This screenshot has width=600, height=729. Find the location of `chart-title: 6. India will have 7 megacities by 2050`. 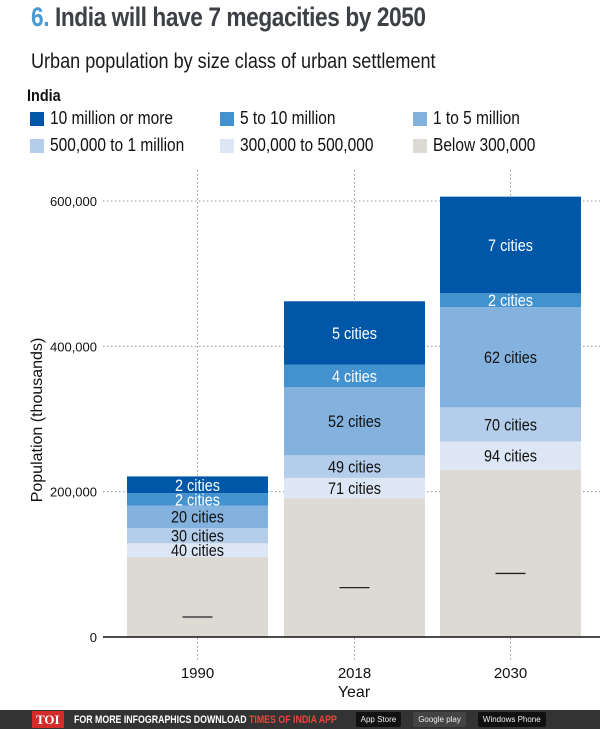

chart-title: 6. India will have 7 megacities by 2050 is located at coordinates (228, 17).